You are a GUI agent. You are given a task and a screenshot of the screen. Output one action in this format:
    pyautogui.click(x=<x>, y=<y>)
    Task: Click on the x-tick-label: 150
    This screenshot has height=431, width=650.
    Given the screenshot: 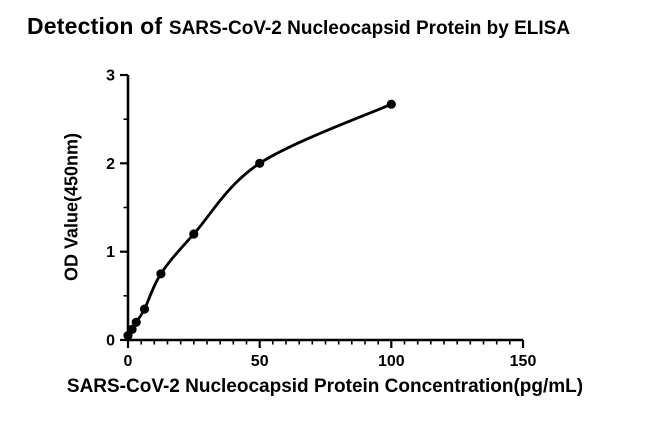 What is the action you would take?
    pyautogui.click(x=523, y=361)
    